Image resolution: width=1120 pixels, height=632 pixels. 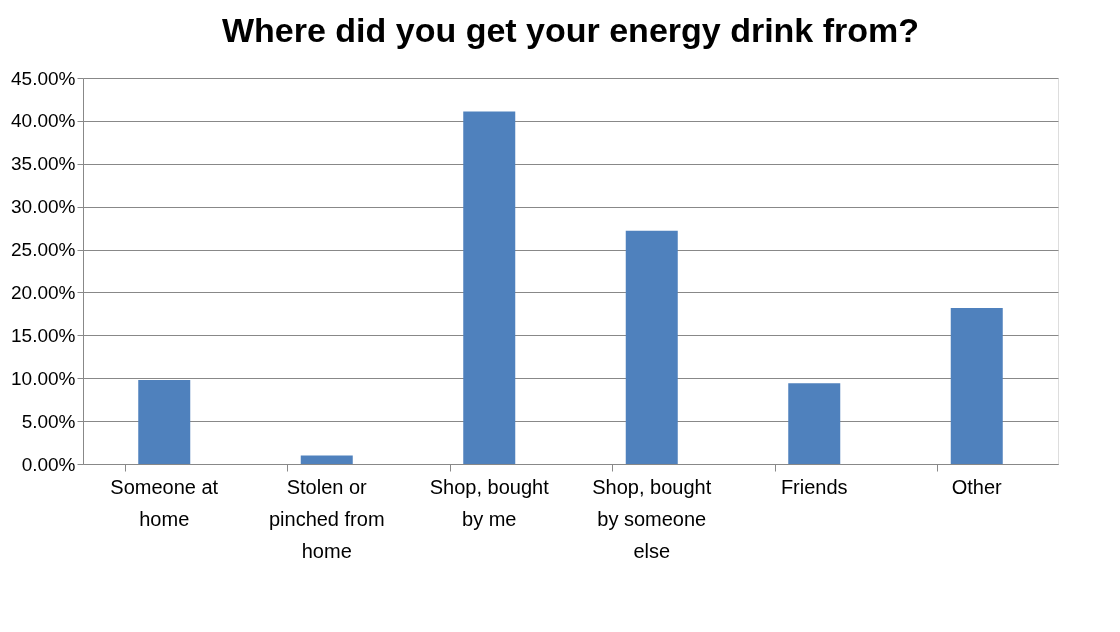 I want to click on y-tick-label: 20.00%, so click(x=43, y=292).